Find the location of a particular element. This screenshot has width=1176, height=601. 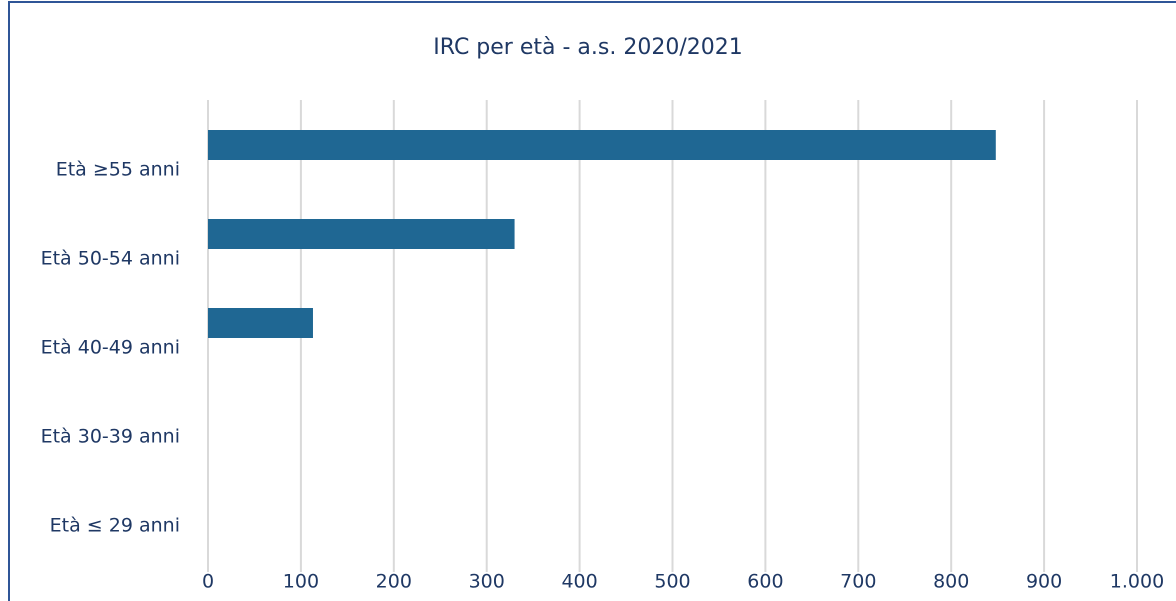

x-tick-label: 900 is located at coordinates (1044, 582).